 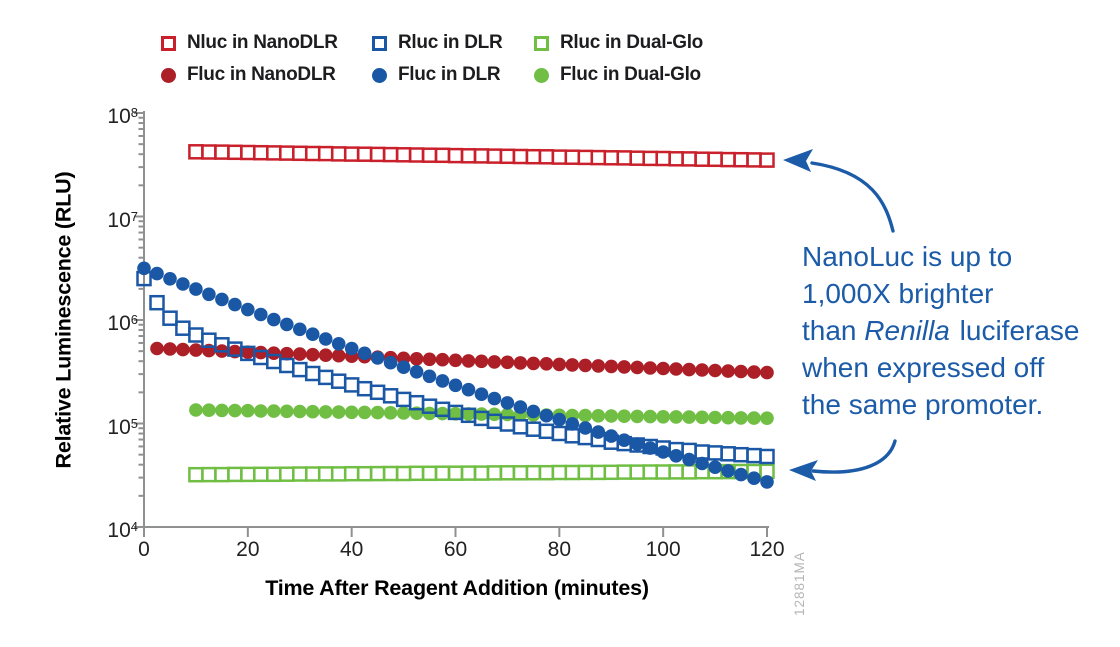 What do you see at coordinates (481, 414) in the screenshot?
I see `series-fluc-dualglo` at bounding box center [481, 414].